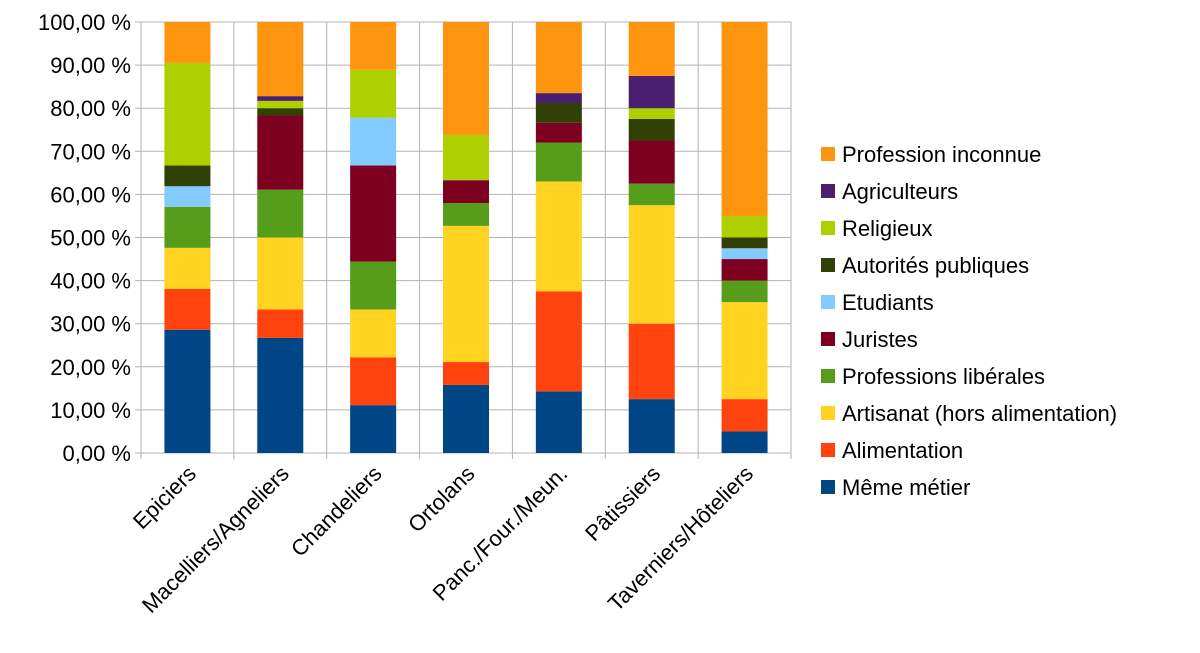 This screenshot has height=653, width=1200. What do you see at coordinates (90, 367) in the screenshot?
I see `y-tick-label: 20,00 %` at bounding box center [90, 367].